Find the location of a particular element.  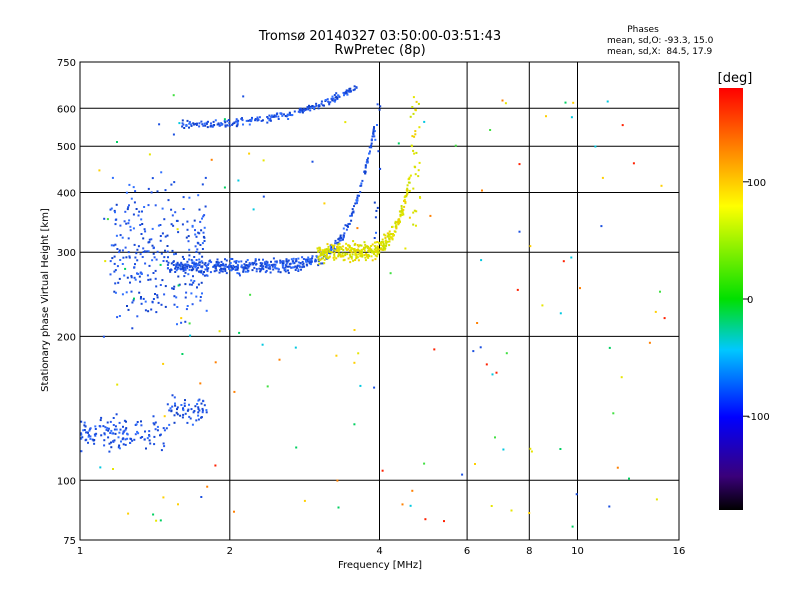

colorbar-tick-label: 100 is located at coordinates (756, 183).